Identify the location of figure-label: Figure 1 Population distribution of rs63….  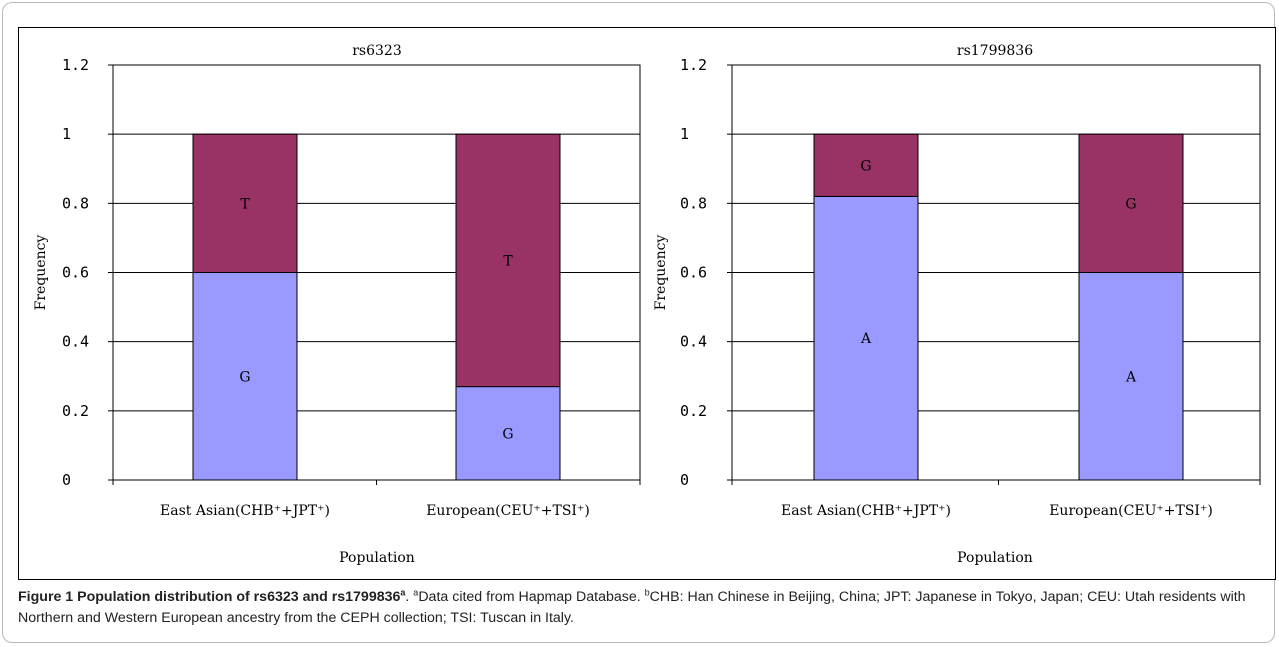
(209, 597).